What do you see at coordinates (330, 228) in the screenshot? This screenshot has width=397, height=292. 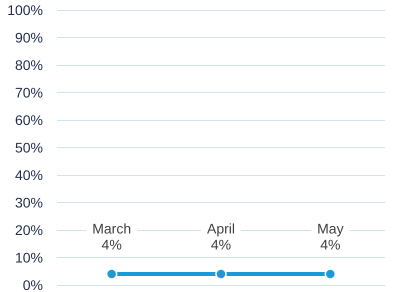 I see `x-tick-label: May` at bounding box center [330, 228].